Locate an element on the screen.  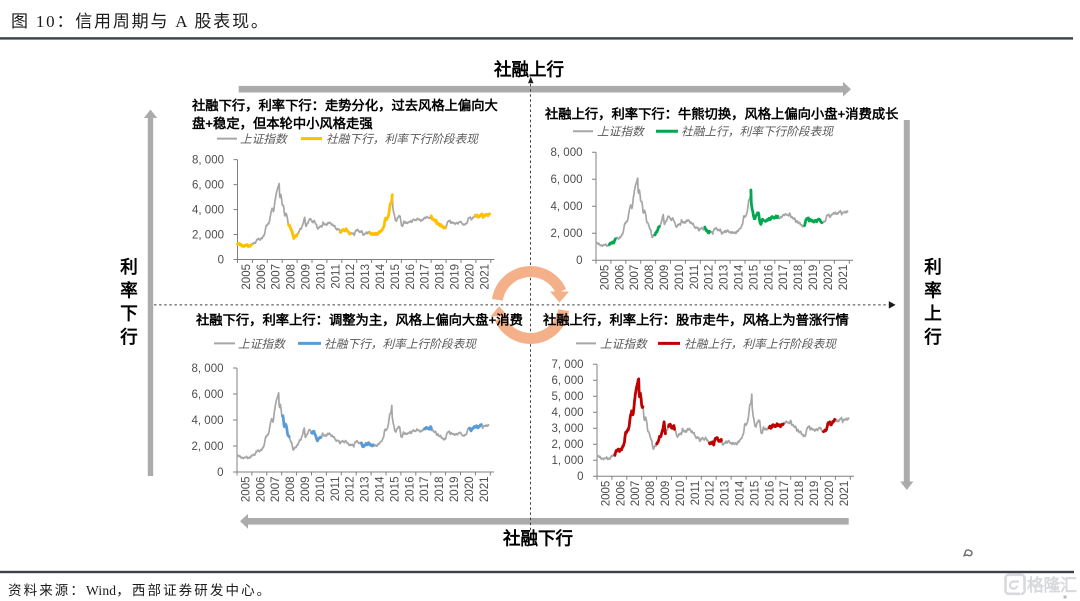
svg-text: 社融下行，利率上行：调整为主，风格上偏向大盘+消费 is located at coordinates (359, 320).